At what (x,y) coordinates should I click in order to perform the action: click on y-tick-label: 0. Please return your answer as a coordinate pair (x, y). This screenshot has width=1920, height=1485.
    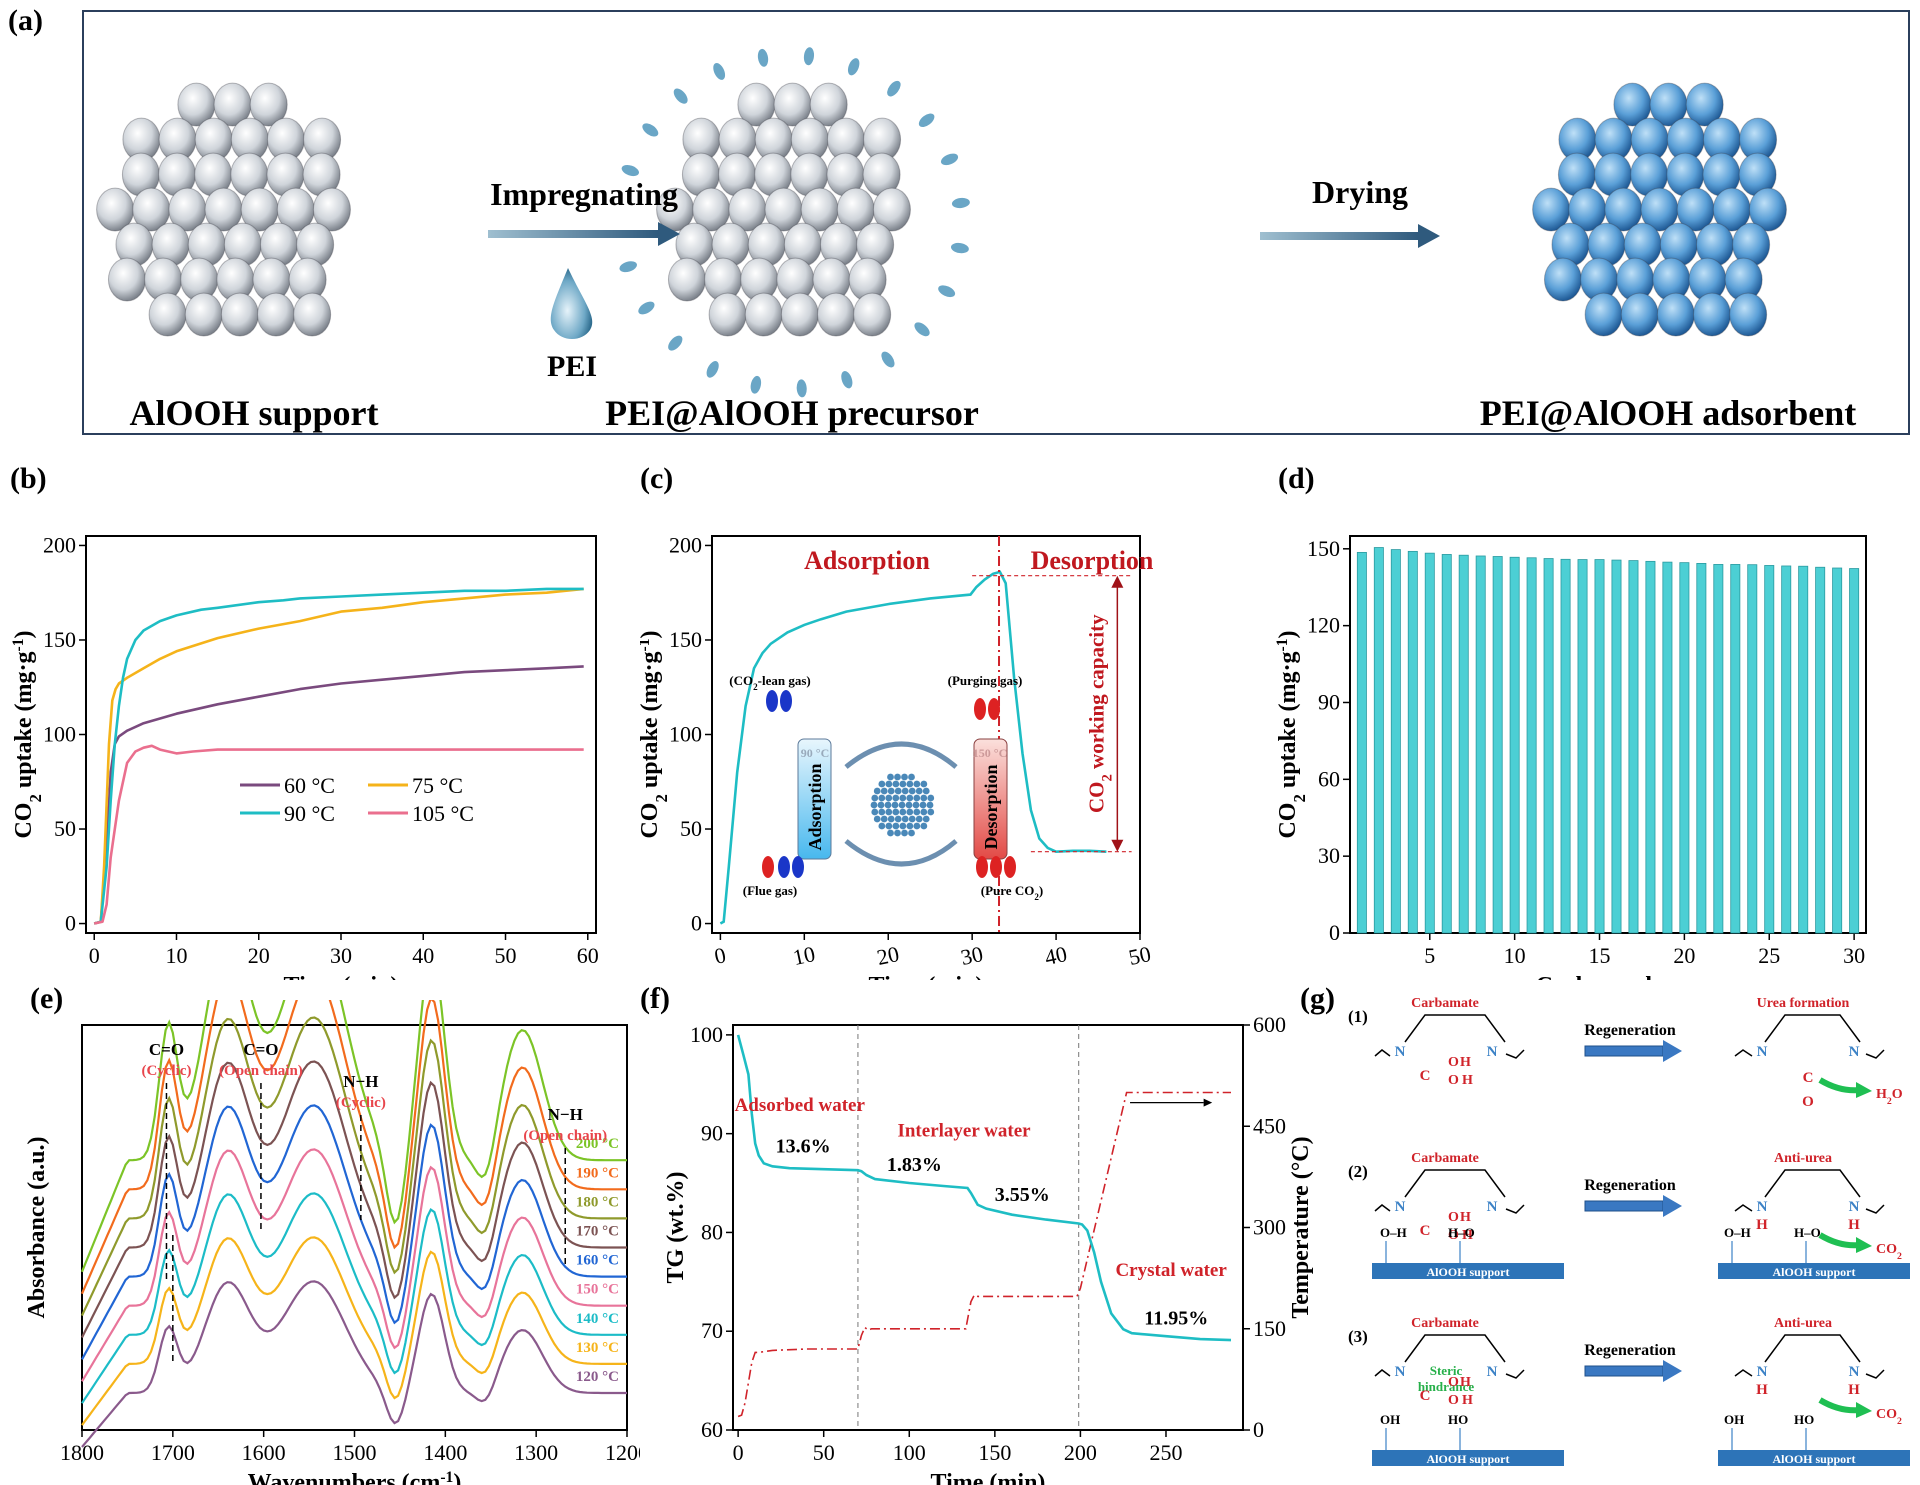
    Looking at the image, I should click on (70, 923).